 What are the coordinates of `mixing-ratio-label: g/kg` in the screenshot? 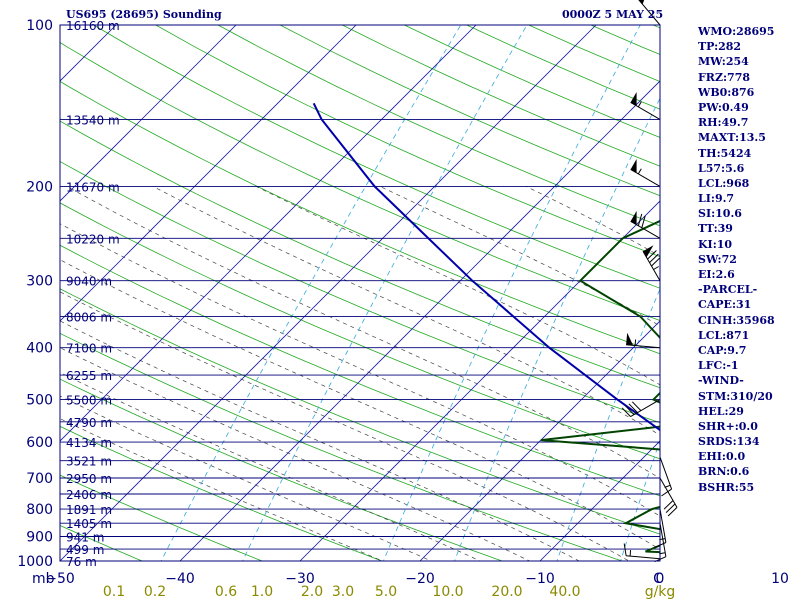 It's located at (660, 592).